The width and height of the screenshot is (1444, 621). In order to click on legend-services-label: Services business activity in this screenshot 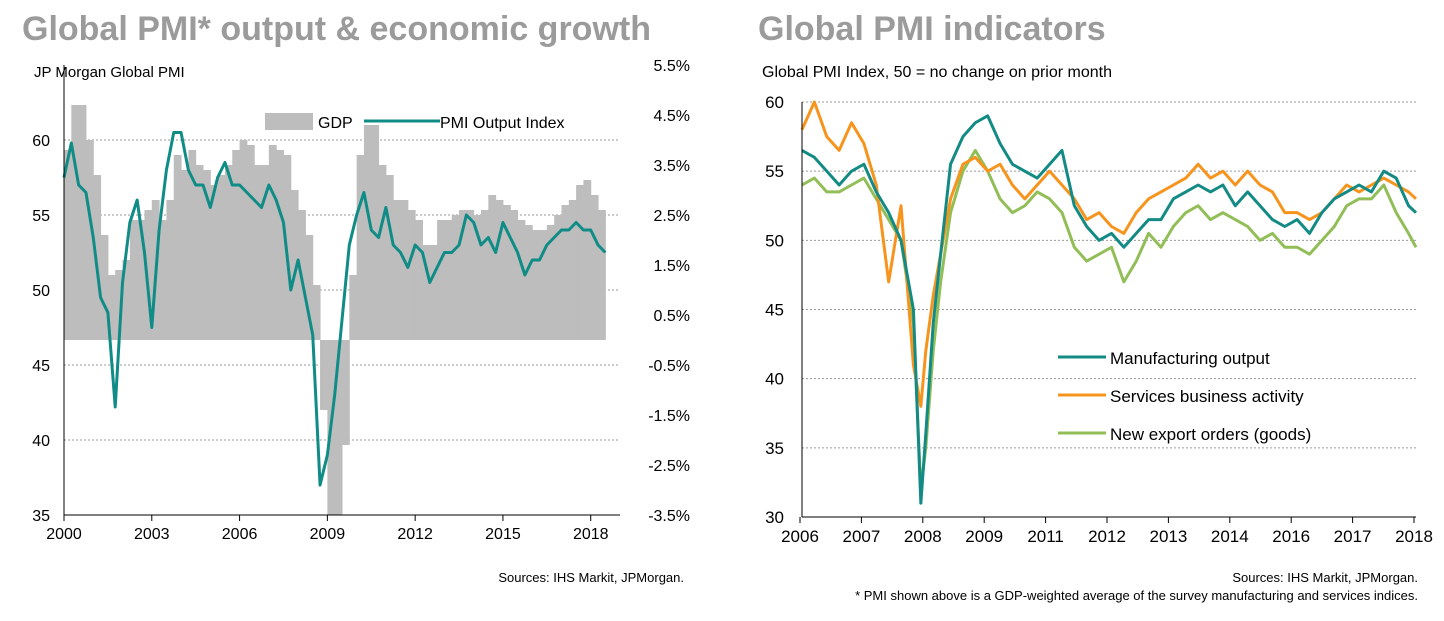, I will do `click(1207, 396)`.